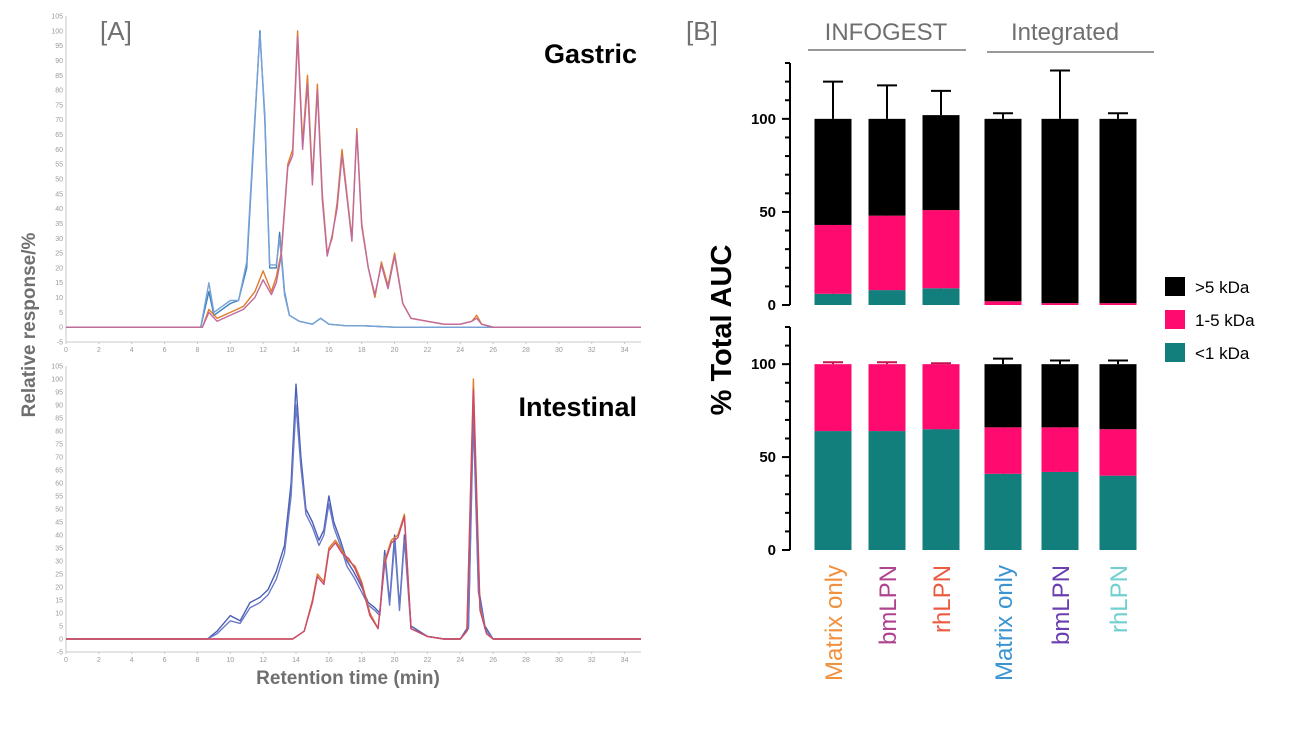 The width and height of the screenshot is (1289, 735). What do you see at coordinates (132, 660) in the screenshot?
I see `intestinal-x-tick-label: 4` at bounding box center [132, 660].